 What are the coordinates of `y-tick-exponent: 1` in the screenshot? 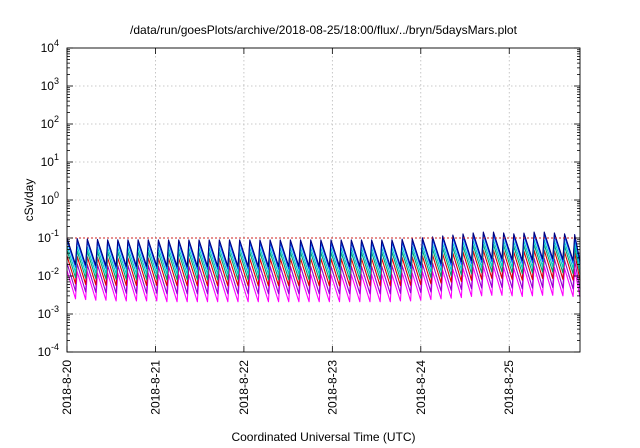 It's located at (56, 157).